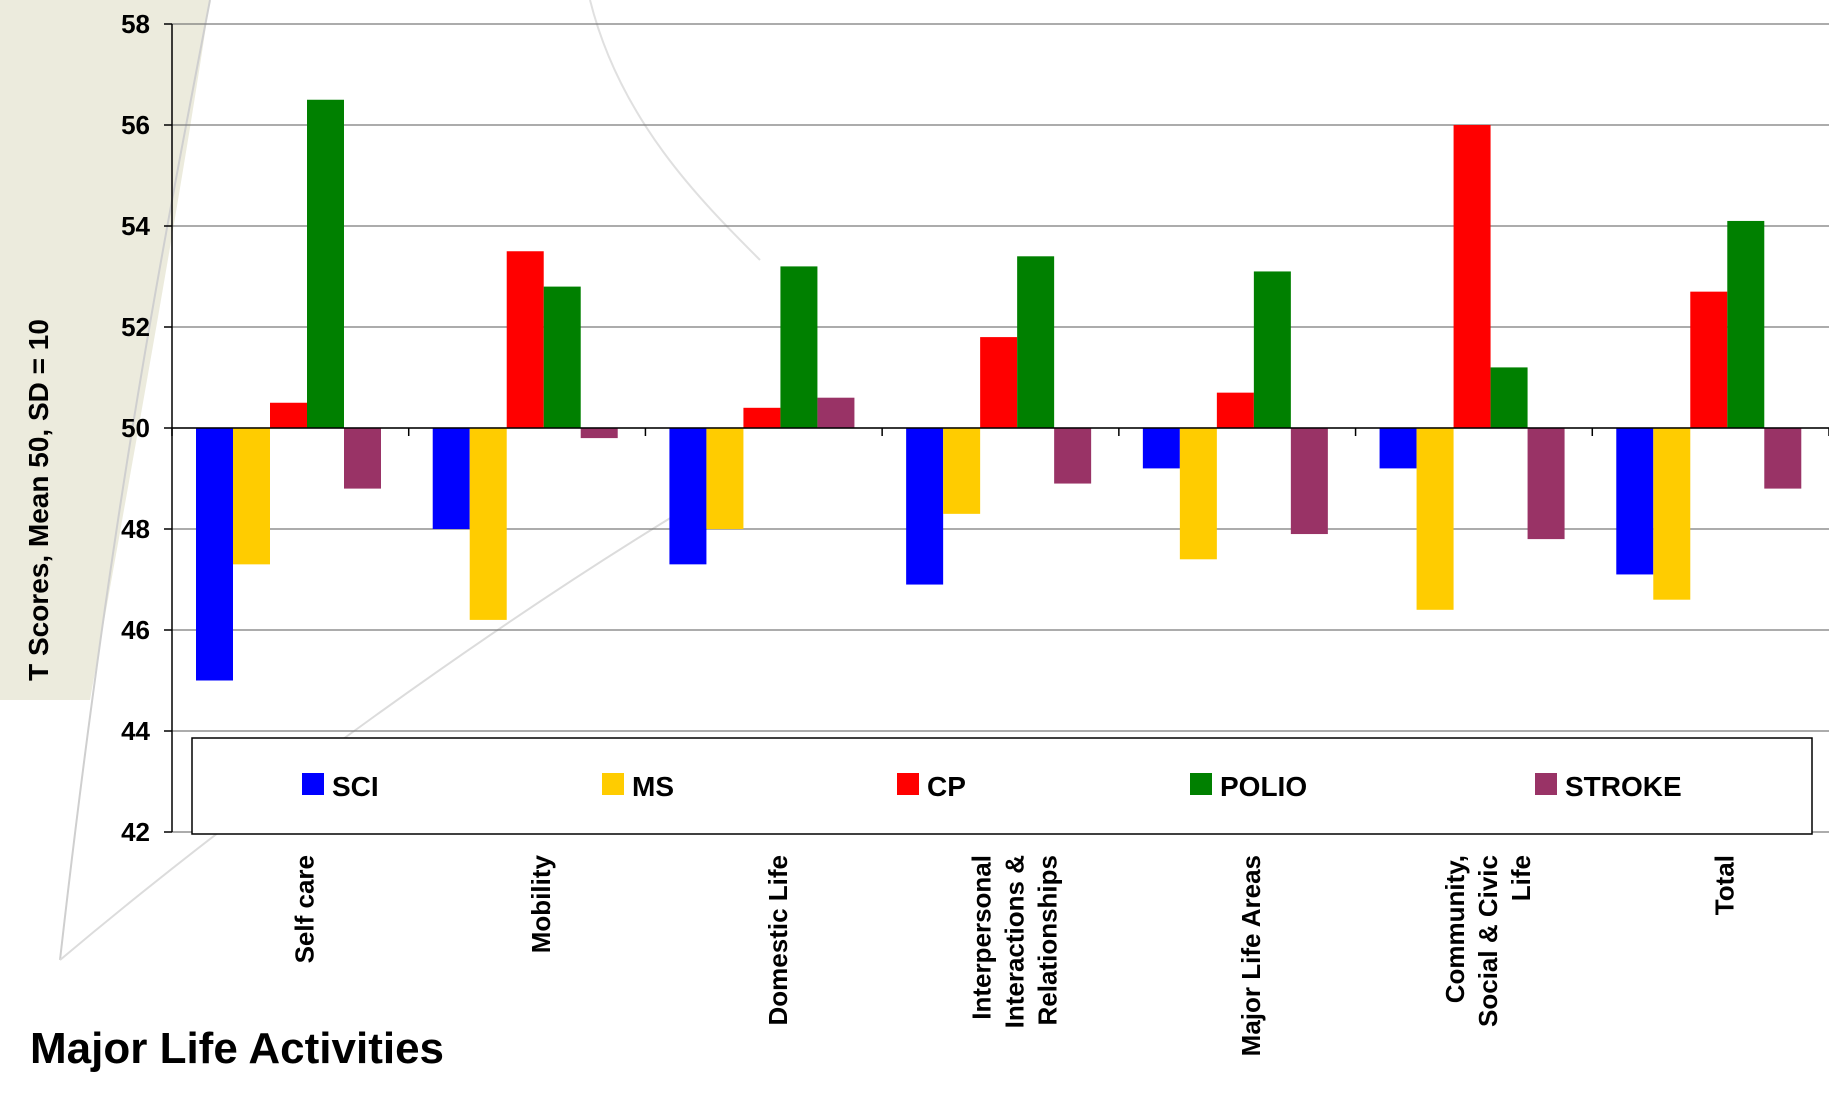 The width and height of the screenshot is (1829, 1102). Describe the element at coordinates (135, 529) in the screenshot. I see `y-tick-label: 48` at that location.